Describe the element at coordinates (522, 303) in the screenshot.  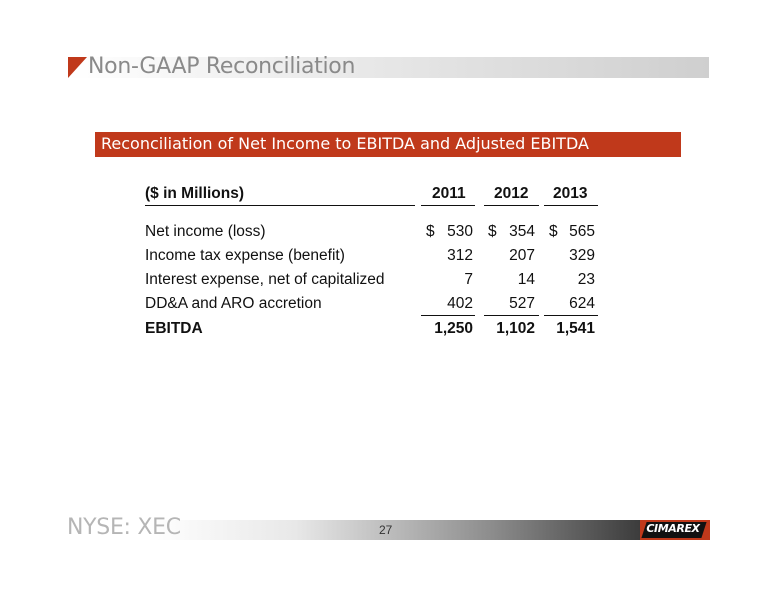
I see `table-cell: 527` at that location.